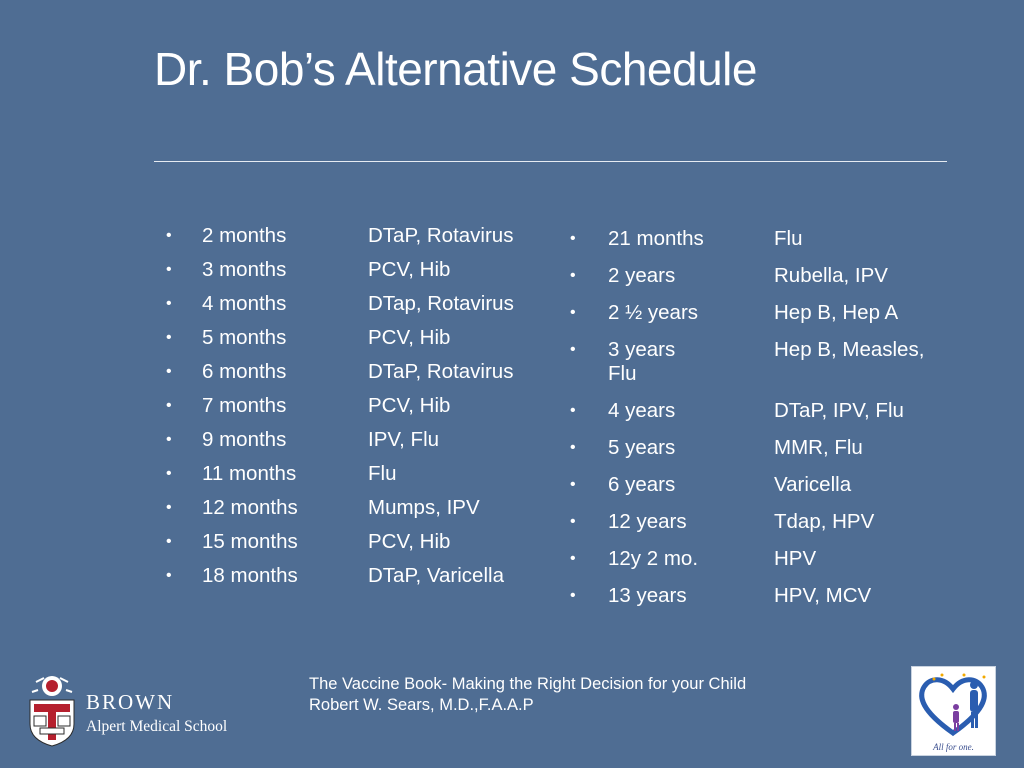 The width and height of the screenshot is (1024, 768). I want to click on schedule-age: 9 months, so click(244, 439).